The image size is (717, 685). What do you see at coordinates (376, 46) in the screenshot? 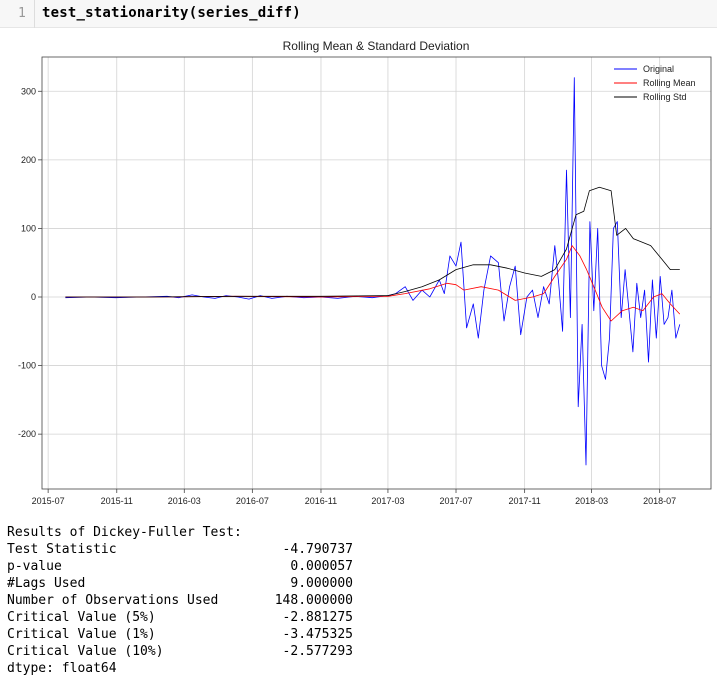
I see `chart-title: Rolling Mean & Standard Deviation` at bounding box center [376, 46].